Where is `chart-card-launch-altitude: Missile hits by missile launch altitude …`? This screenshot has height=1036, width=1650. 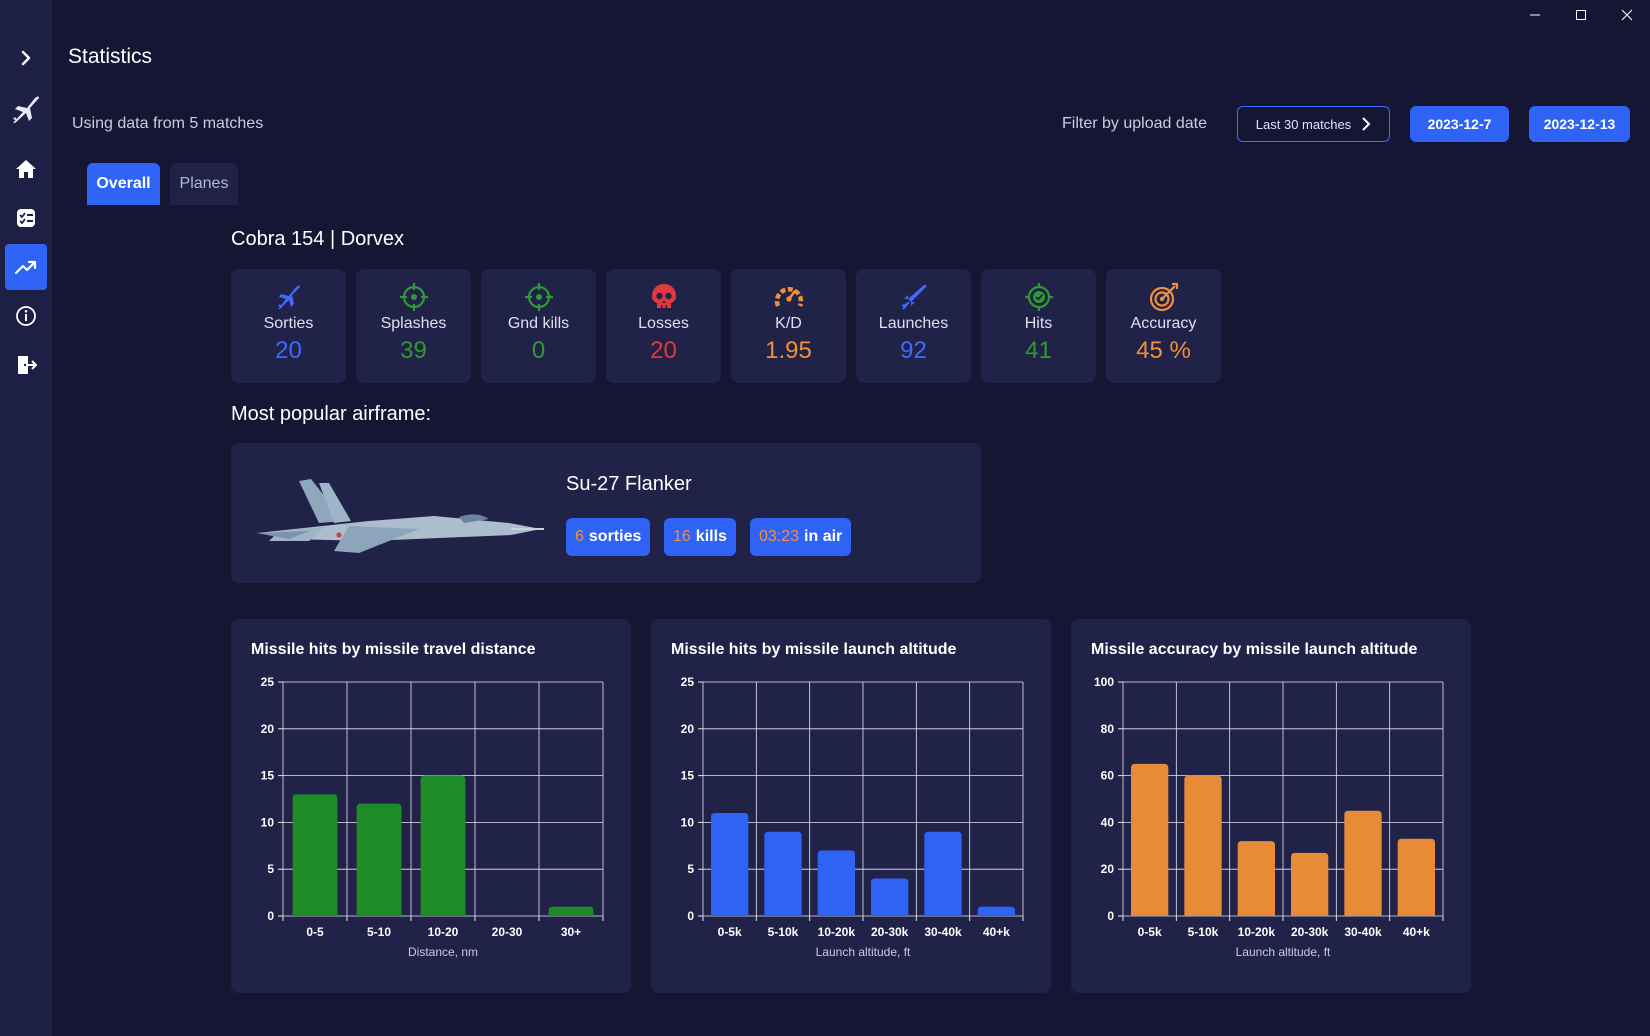 chart-card-launch-altitude: Missile hits by missile launch altitude … is located at coordinates (851, 806).